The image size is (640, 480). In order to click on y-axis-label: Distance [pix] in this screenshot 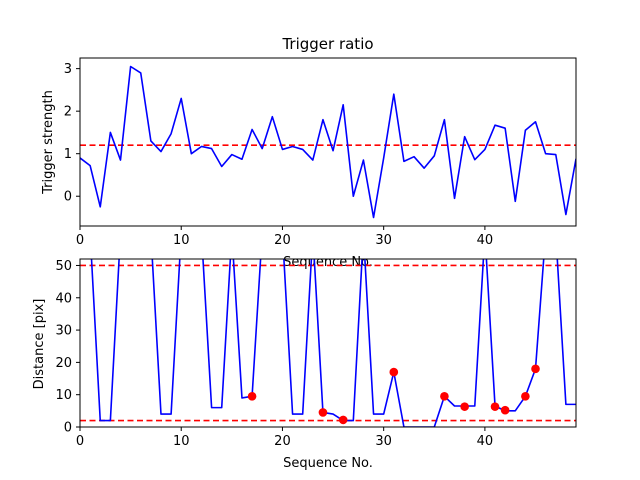, I will do `click(39, 344)`.